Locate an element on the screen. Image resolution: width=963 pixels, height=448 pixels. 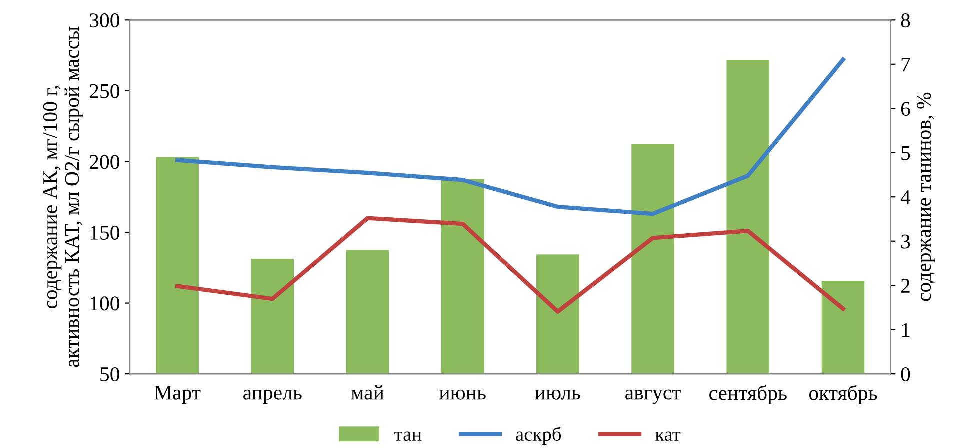
y-tick-label: 300 is located at coordinates (105, 21).